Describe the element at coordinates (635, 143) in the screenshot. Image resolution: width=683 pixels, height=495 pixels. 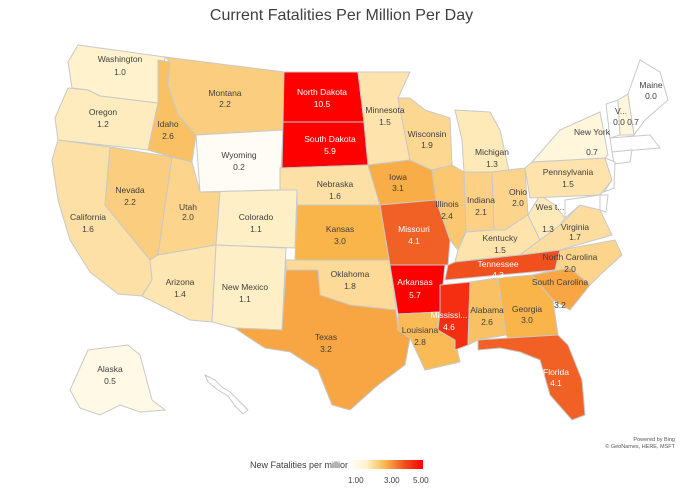
I see `state-massachusetts` at that location.